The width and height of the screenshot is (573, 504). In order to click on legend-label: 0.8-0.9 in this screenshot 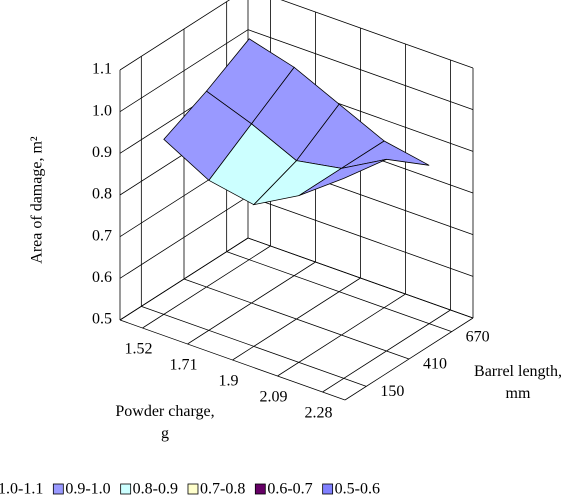, I will do `click(155, 489)`.